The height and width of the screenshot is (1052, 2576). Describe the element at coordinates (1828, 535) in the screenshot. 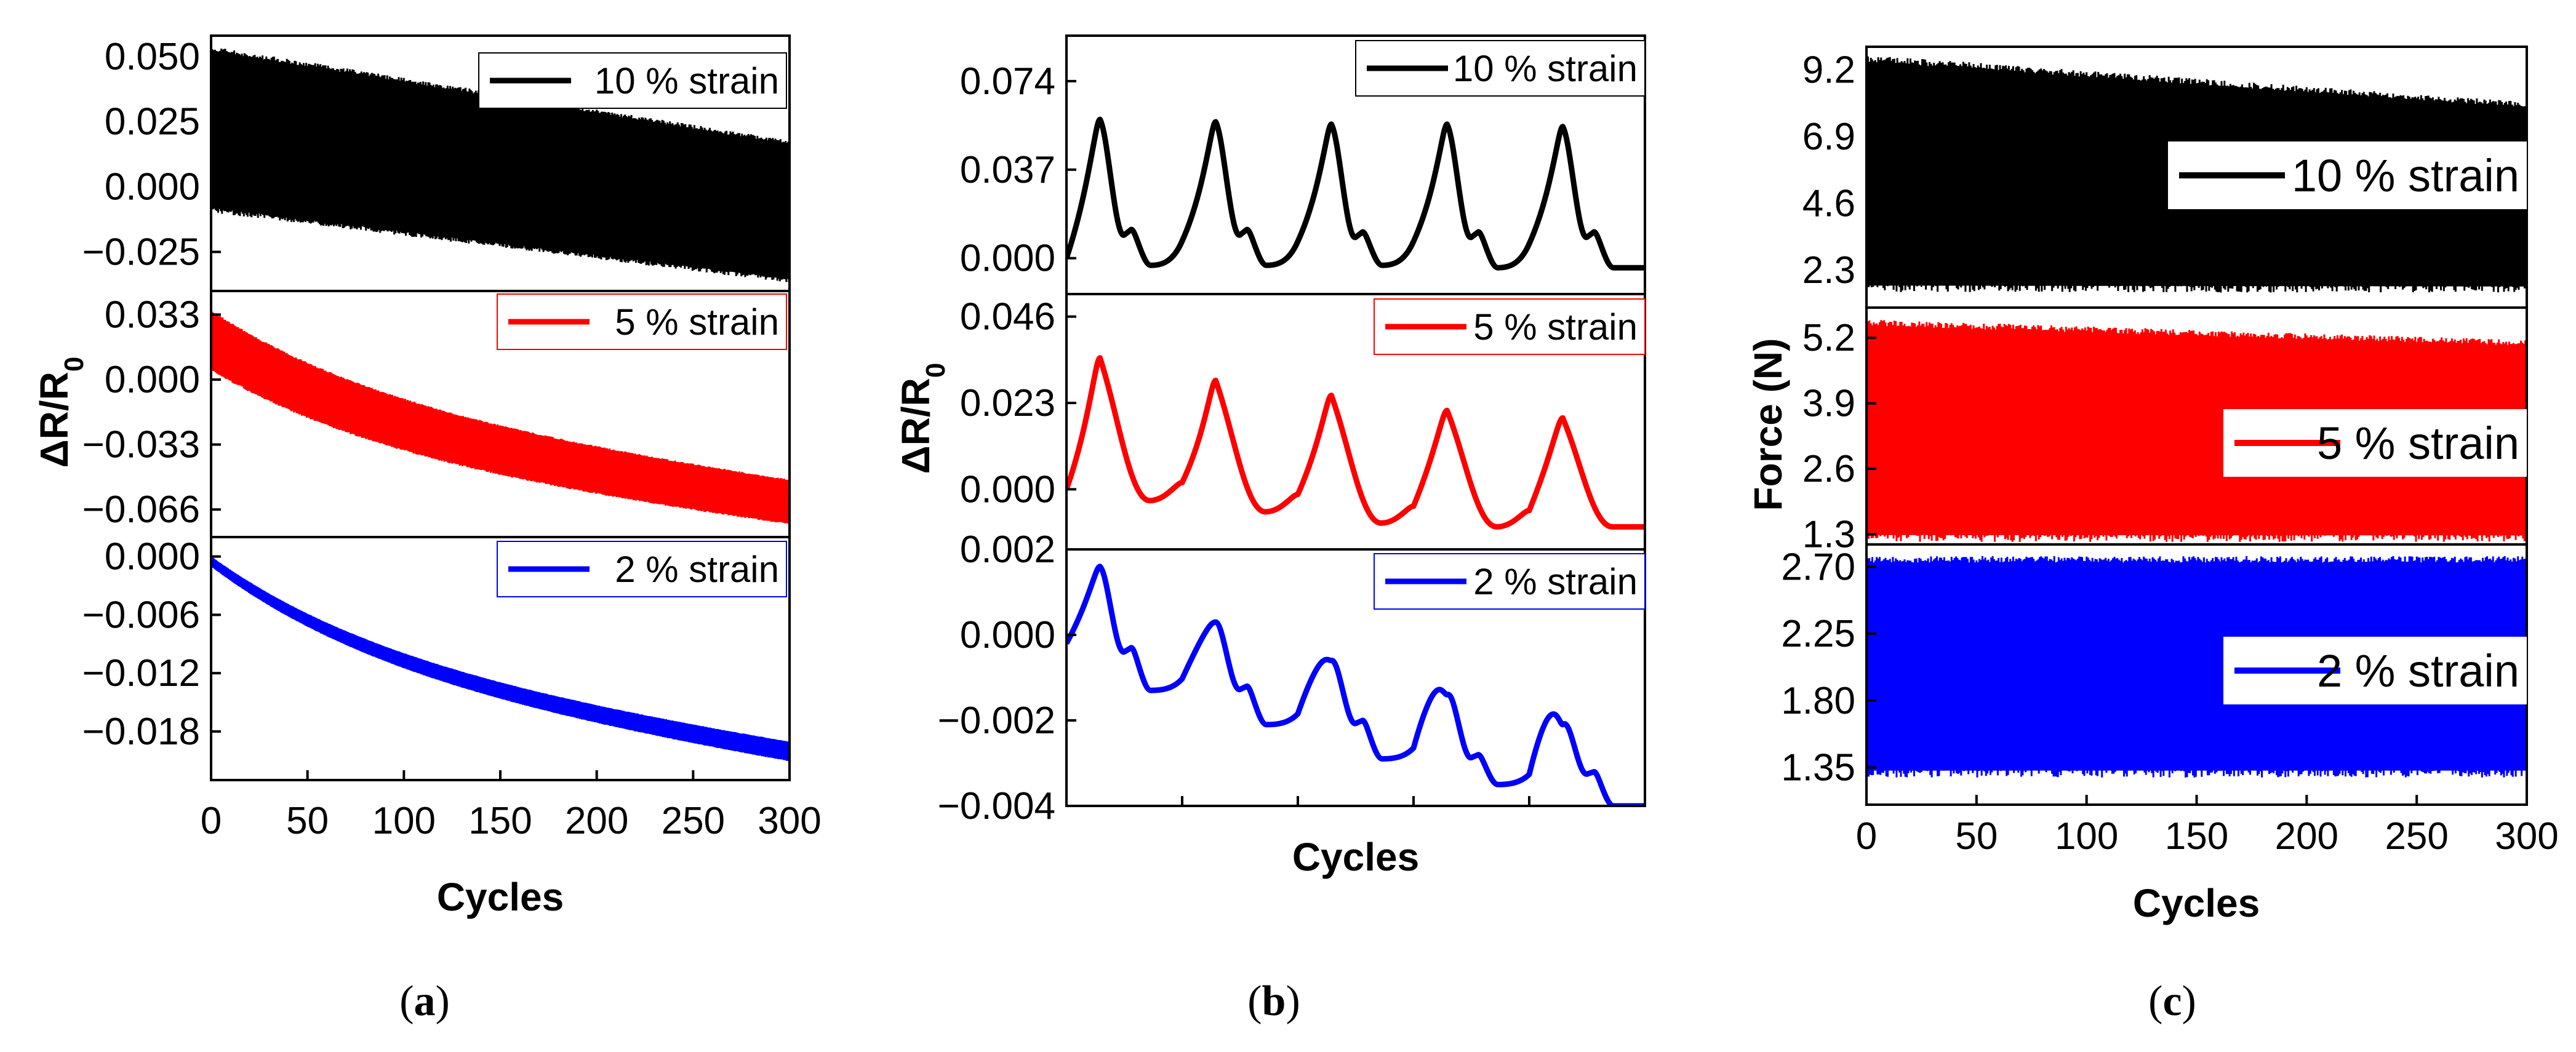

I see `y-tick-label: 1.3` at that location.